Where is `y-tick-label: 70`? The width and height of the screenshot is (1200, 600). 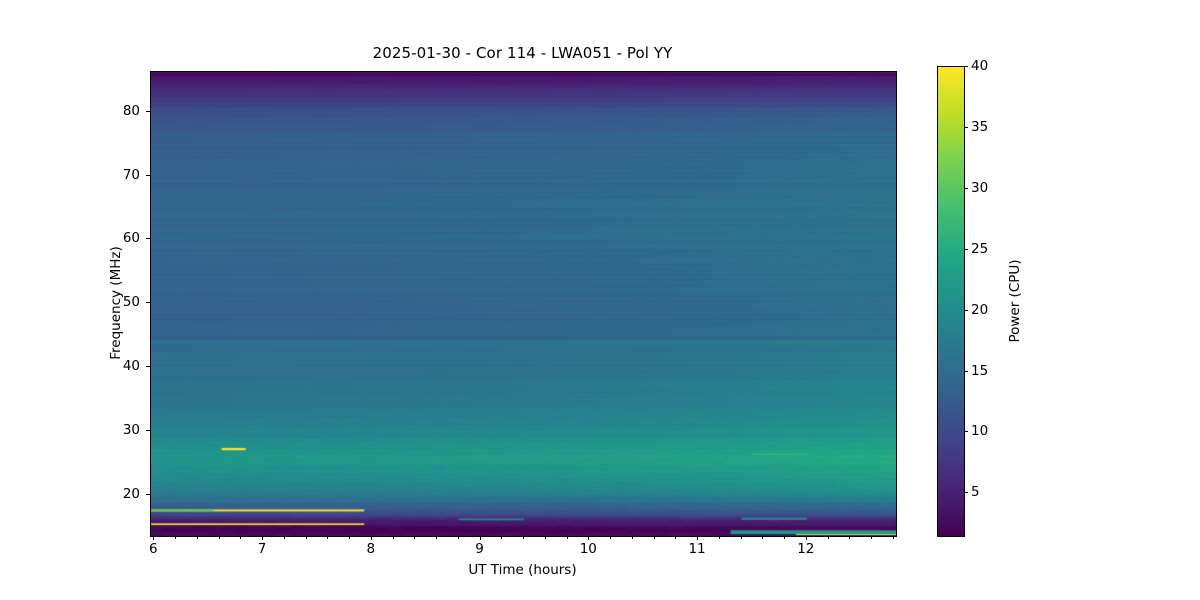 y-tick-label: 70 is located at coordinates (131, 174).